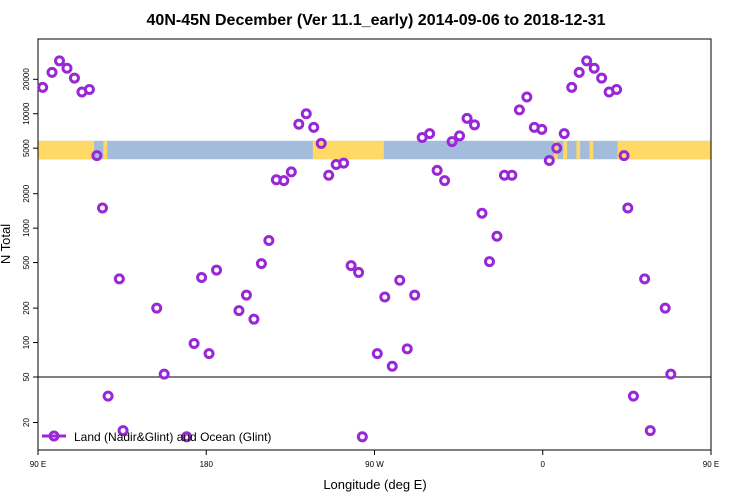  What do you see at coordinates (26, 342) in the screenshot?
I see `y-tick-label: 100` at bounding box center [26, 342].